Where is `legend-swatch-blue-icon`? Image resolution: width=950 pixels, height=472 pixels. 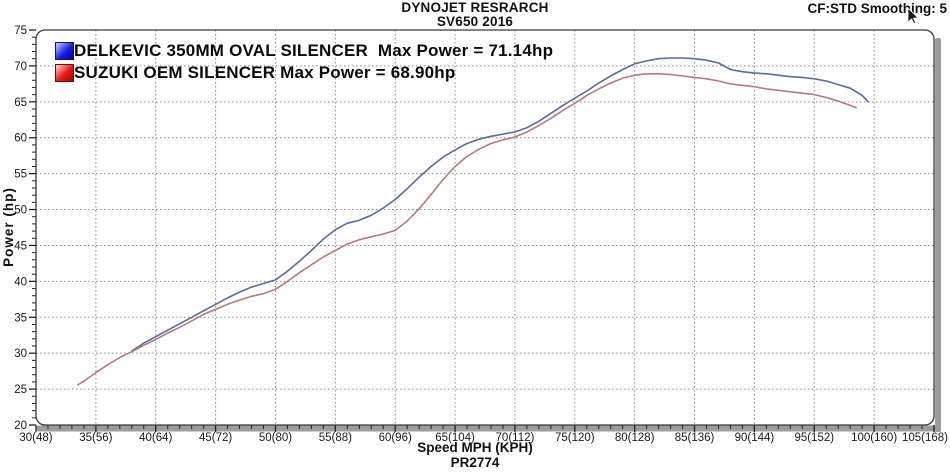 legend-swatch-blue-icon is located at coordinates (64, 51).